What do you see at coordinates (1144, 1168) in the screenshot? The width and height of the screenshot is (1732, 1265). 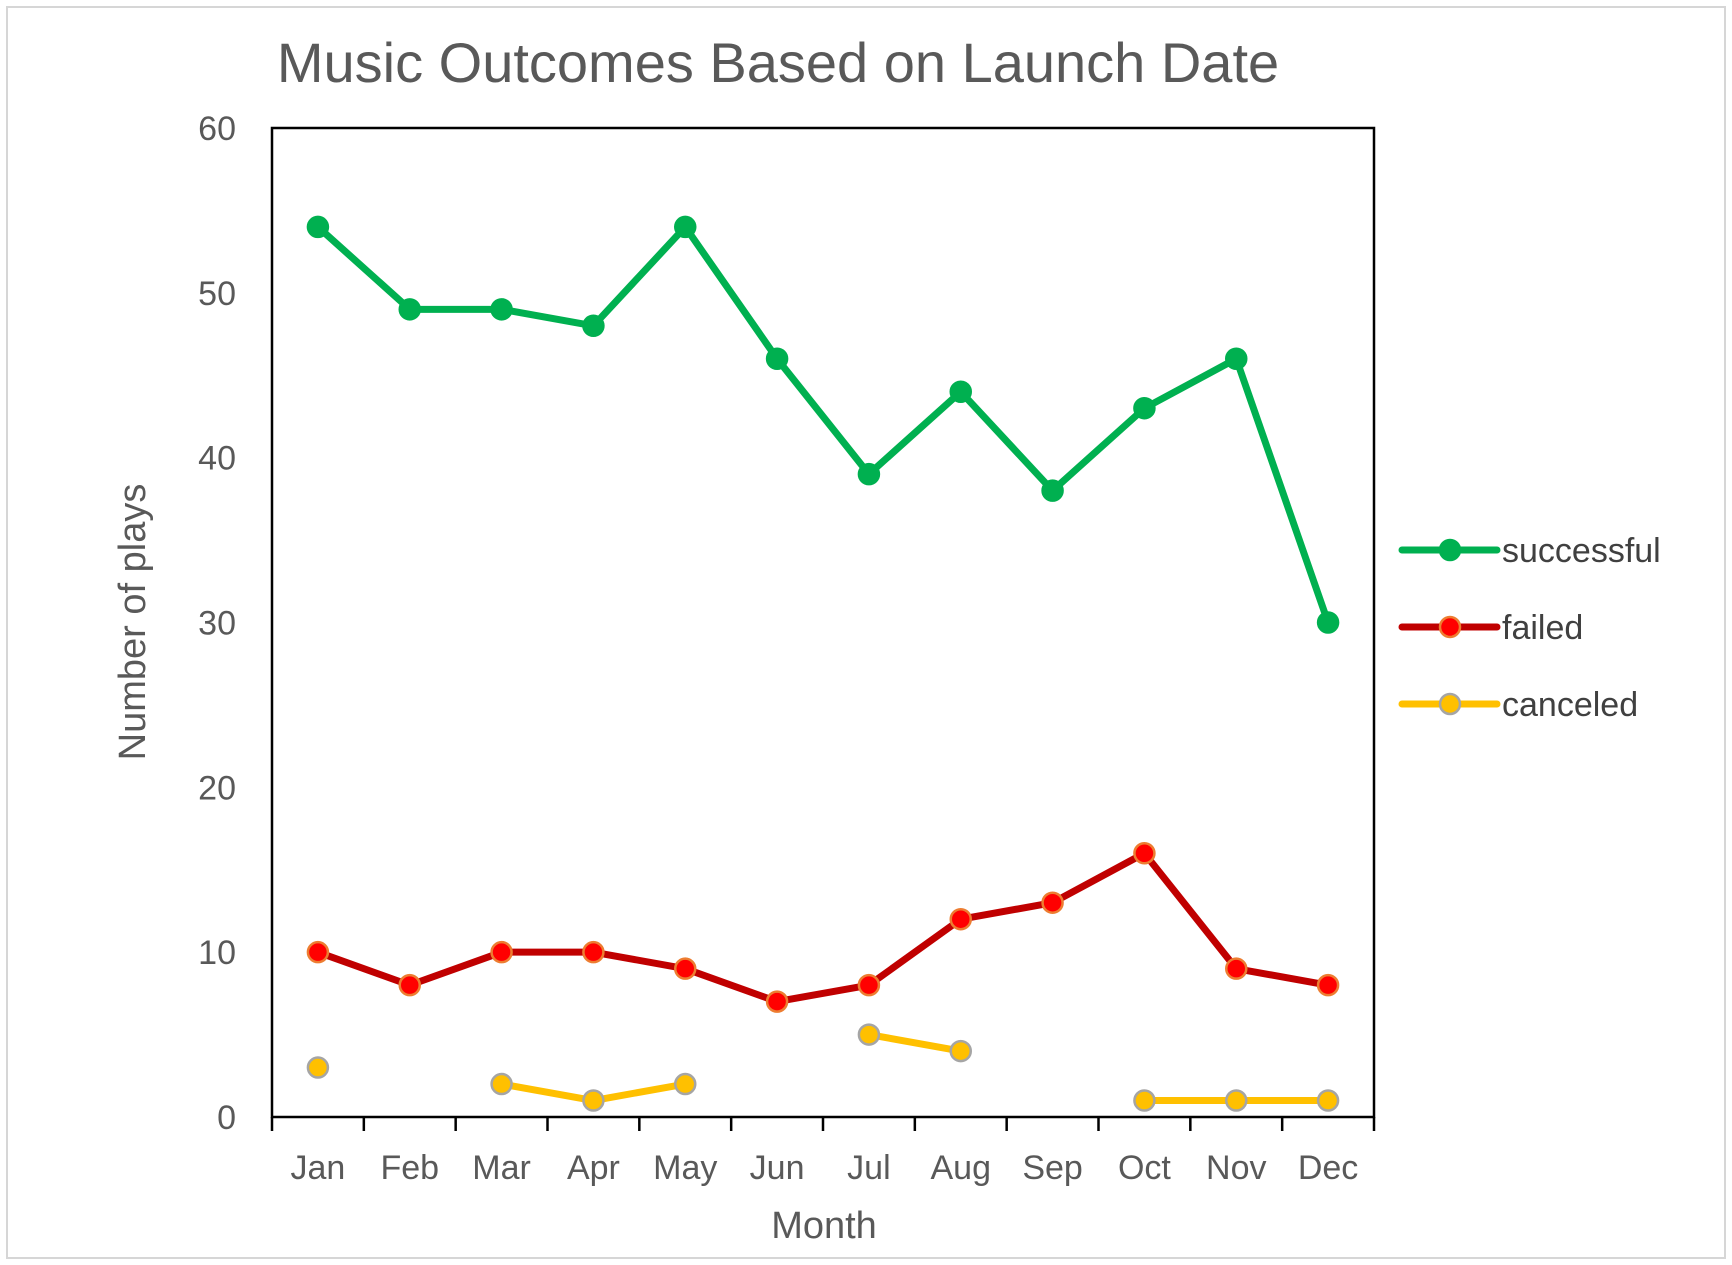 I see `x-tick-label: Oct` at bounding box center [1144, 1168].